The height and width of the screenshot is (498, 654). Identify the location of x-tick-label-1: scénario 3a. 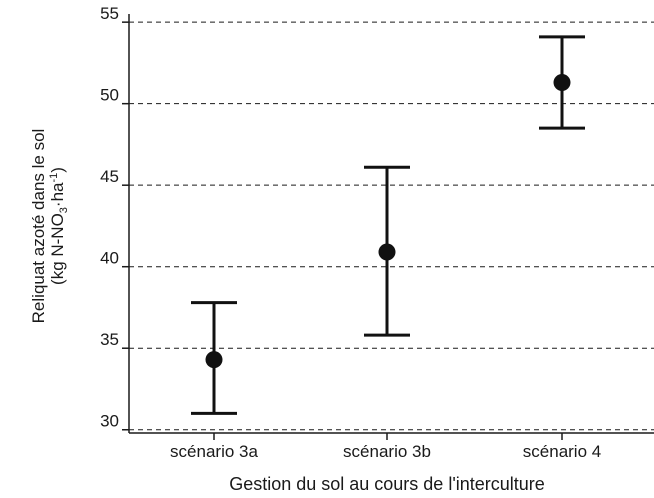
(214, 451).